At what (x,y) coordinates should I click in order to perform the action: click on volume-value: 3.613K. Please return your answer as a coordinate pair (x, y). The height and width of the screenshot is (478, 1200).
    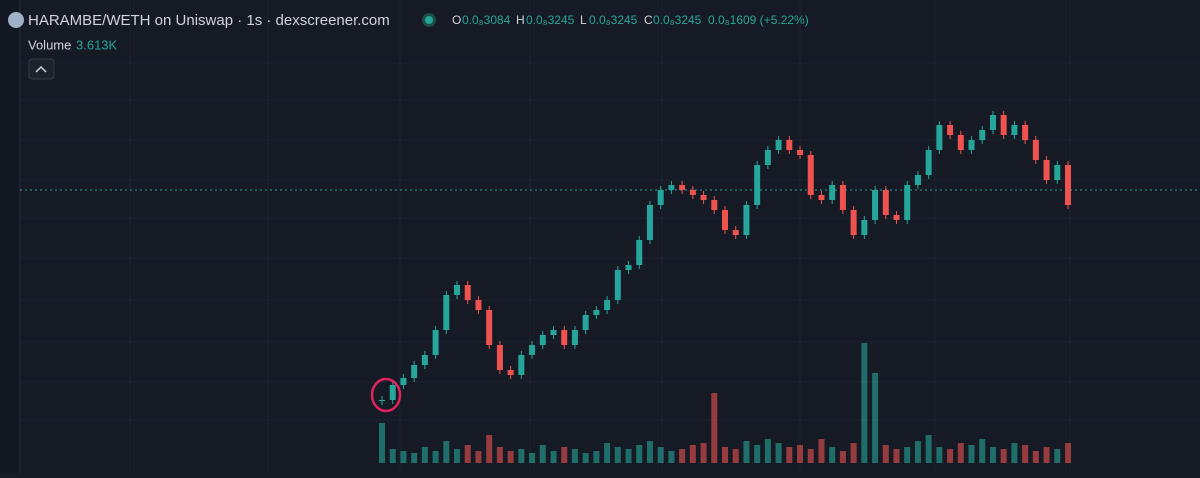
    Looking at the image, I should click on (97, 44).